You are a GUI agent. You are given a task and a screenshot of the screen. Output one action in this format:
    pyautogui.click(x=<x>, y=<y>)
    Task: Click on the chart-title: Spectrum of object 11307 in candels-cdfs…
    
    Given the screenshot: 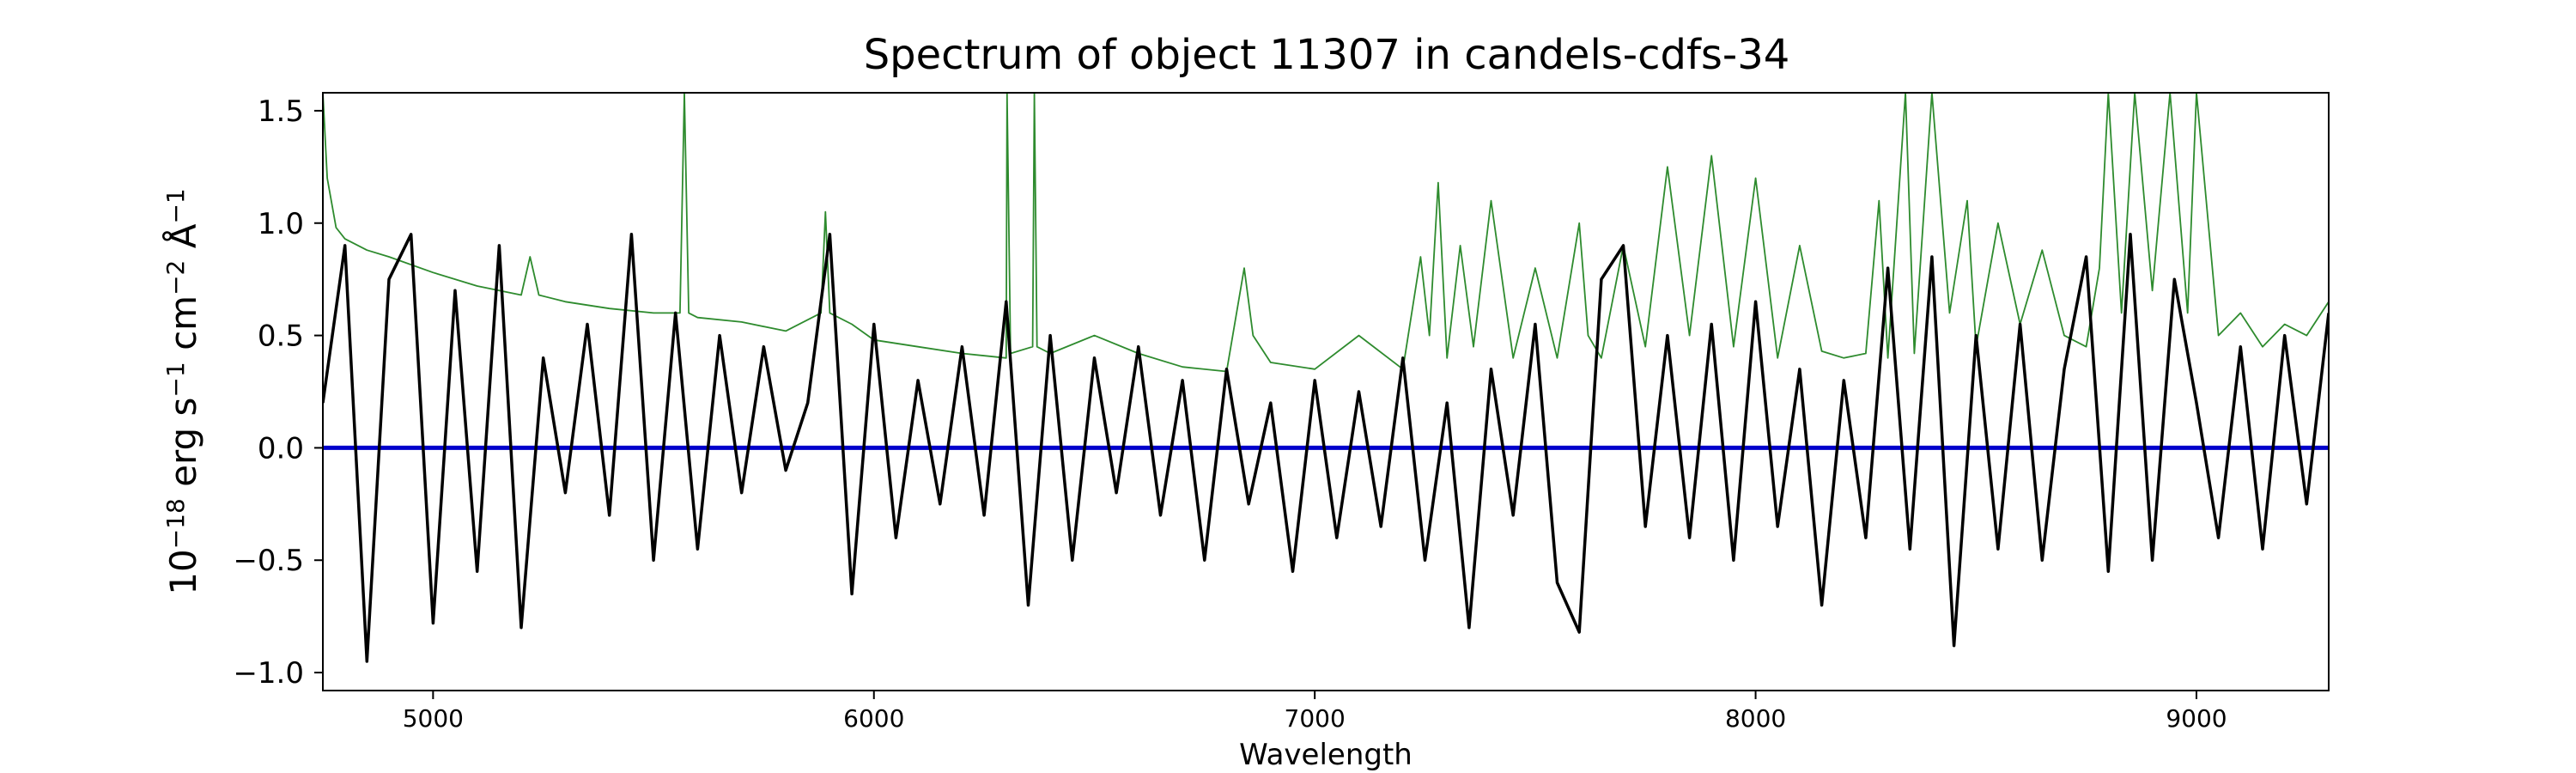 What is the action you would take?
    pyautogui.click(x=1327, y=55)
    